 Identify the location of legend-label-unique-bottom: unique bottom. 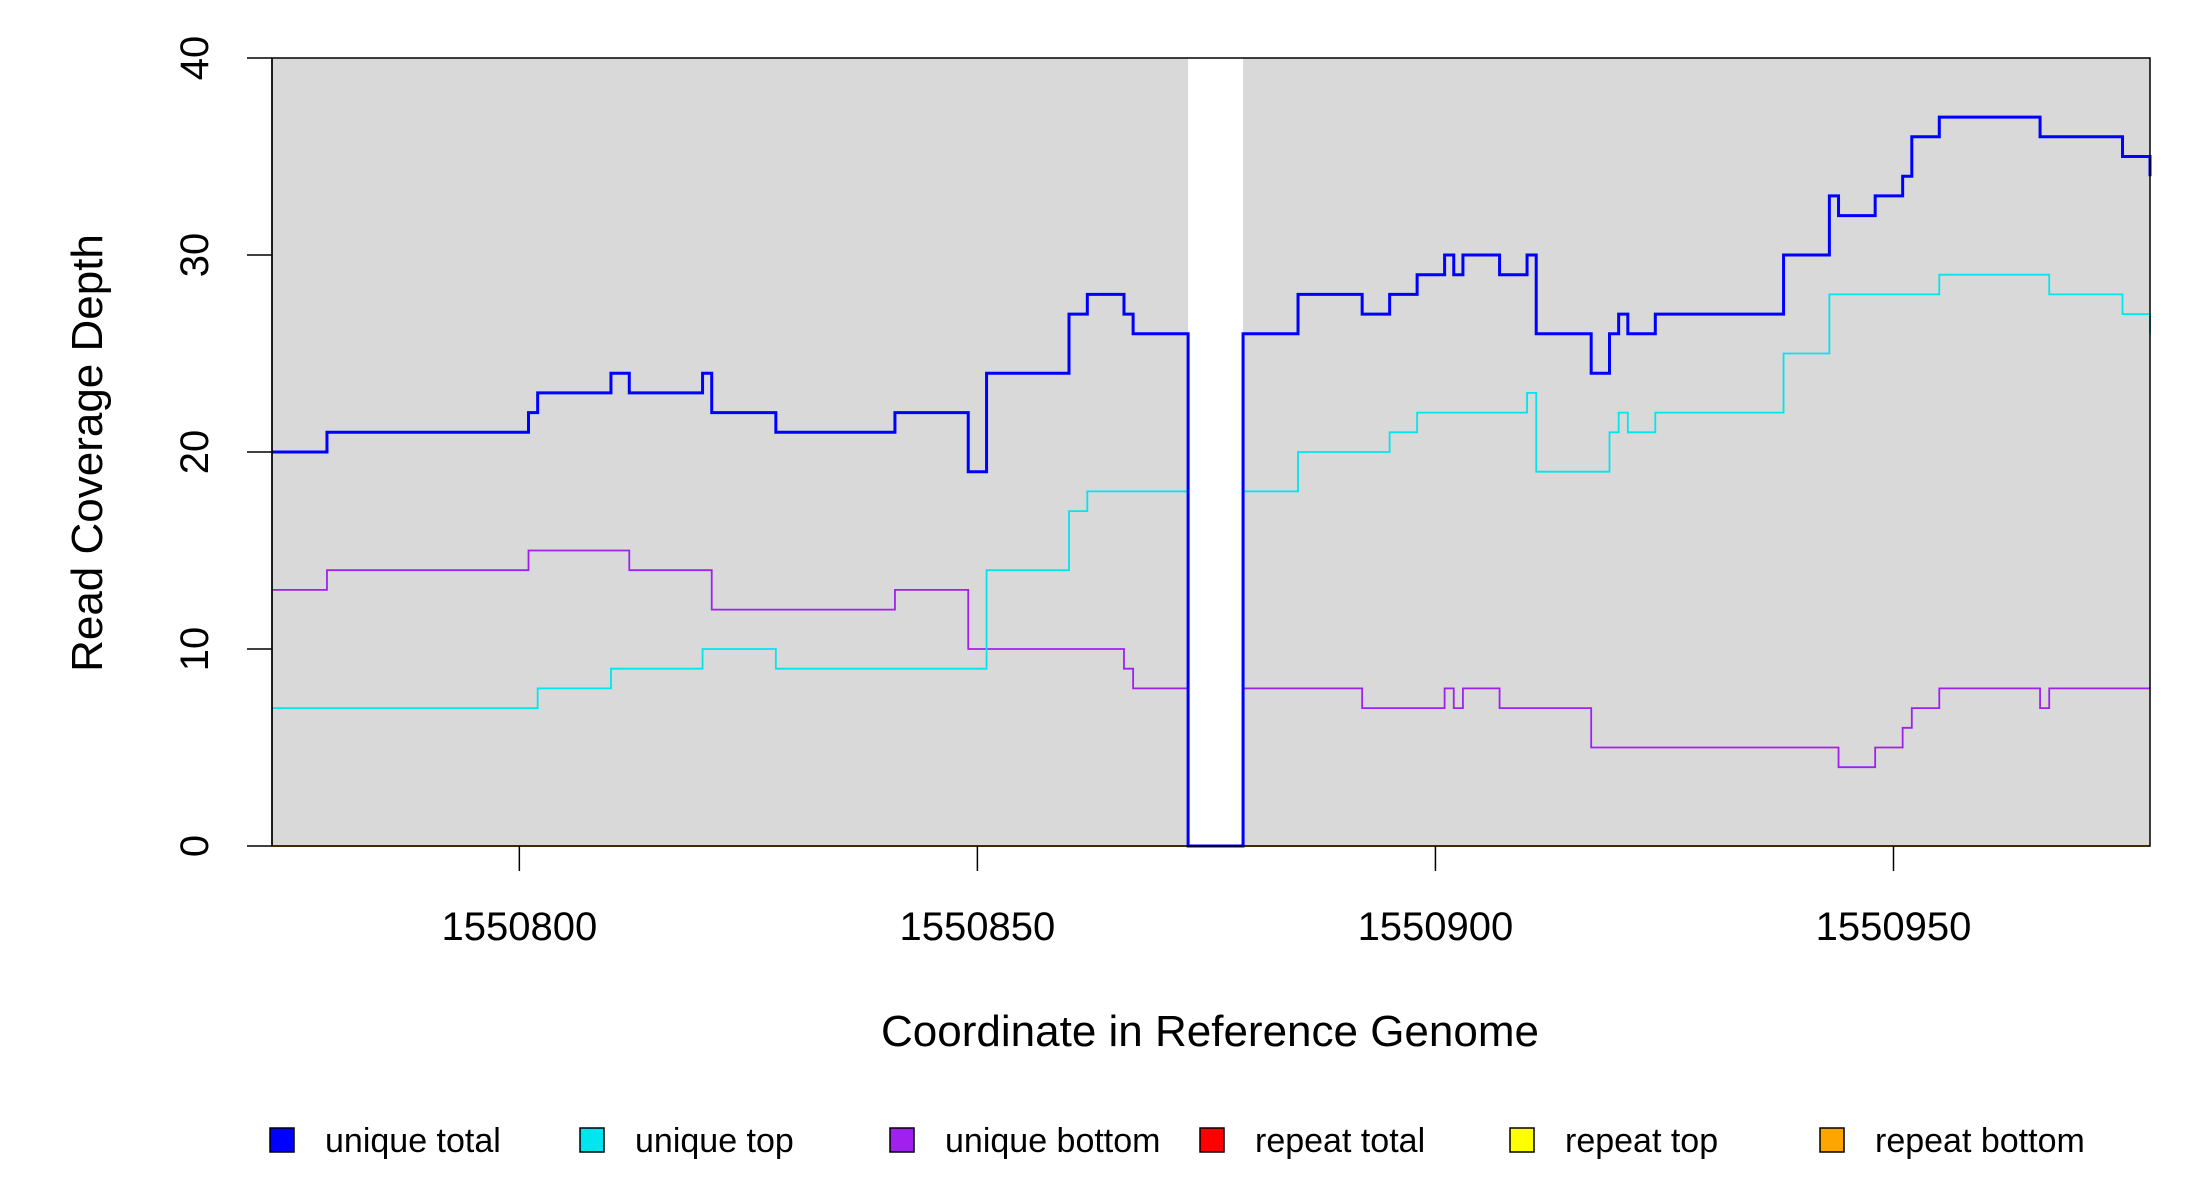
(1053, 1141).